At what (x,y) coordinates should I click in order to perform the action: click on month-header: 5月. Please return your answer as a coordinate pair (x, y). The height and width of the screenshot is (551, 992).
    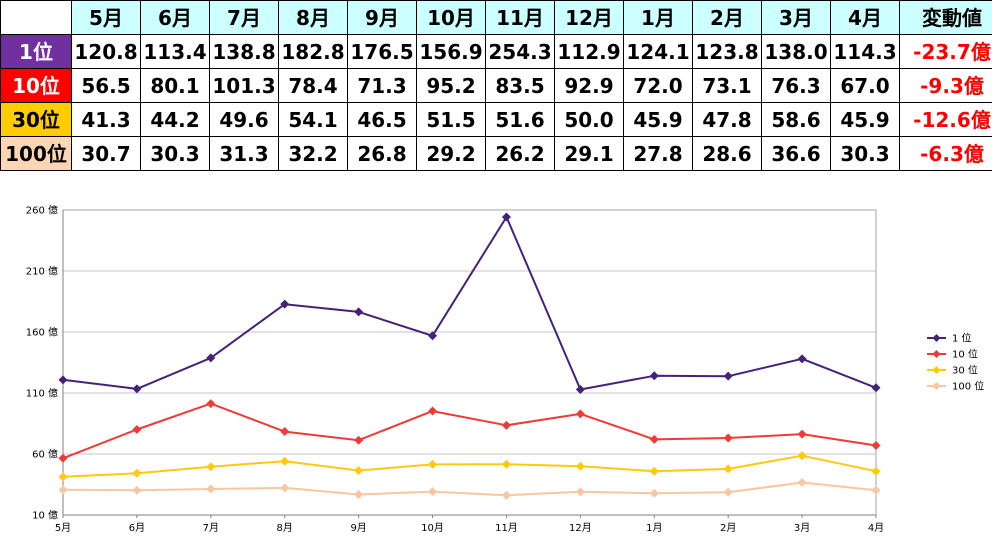
    Looking at the image, I should click on (106, 17).